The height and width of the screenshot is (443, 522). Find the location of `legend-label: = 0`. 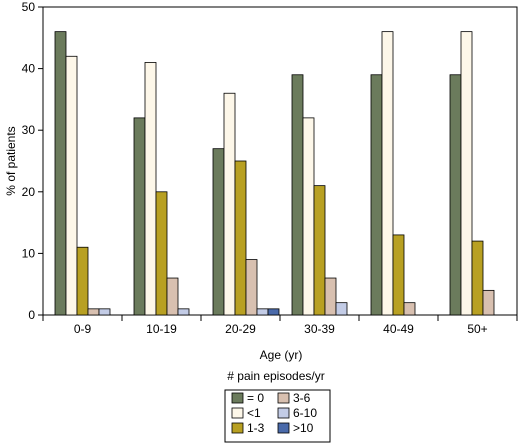

legend-label: = 0 is located at coordinates (255, 398).